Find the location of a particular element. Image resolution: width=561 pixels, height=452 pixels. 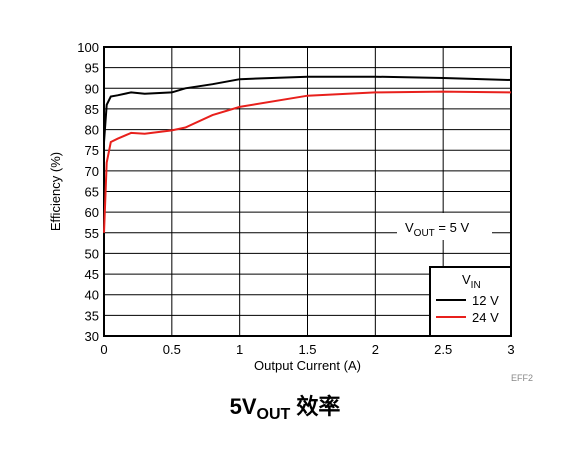

legend-title-sub: IN is located at coordinates (476, 285).